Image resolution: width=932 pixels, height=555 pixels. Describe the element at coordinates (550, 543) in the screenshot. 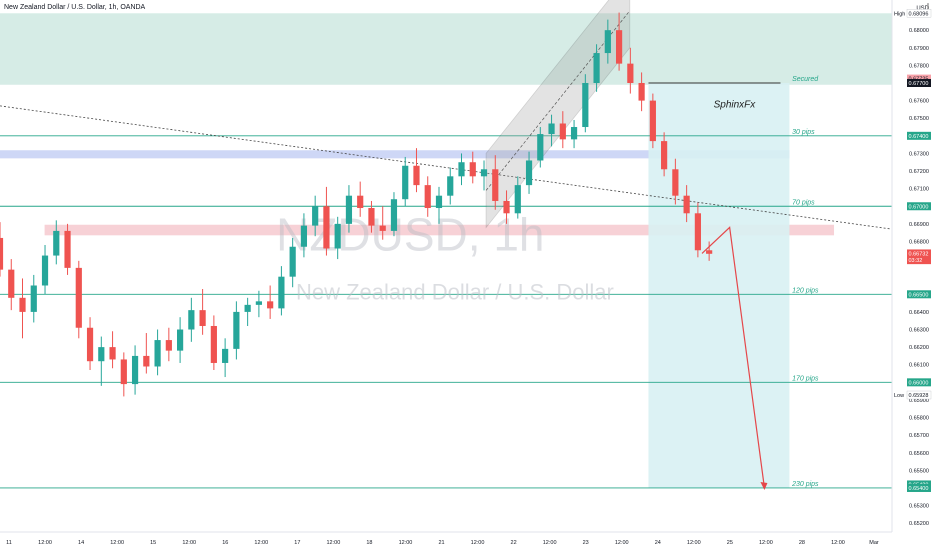

I see `x-tick-15: 12:00` at that location.